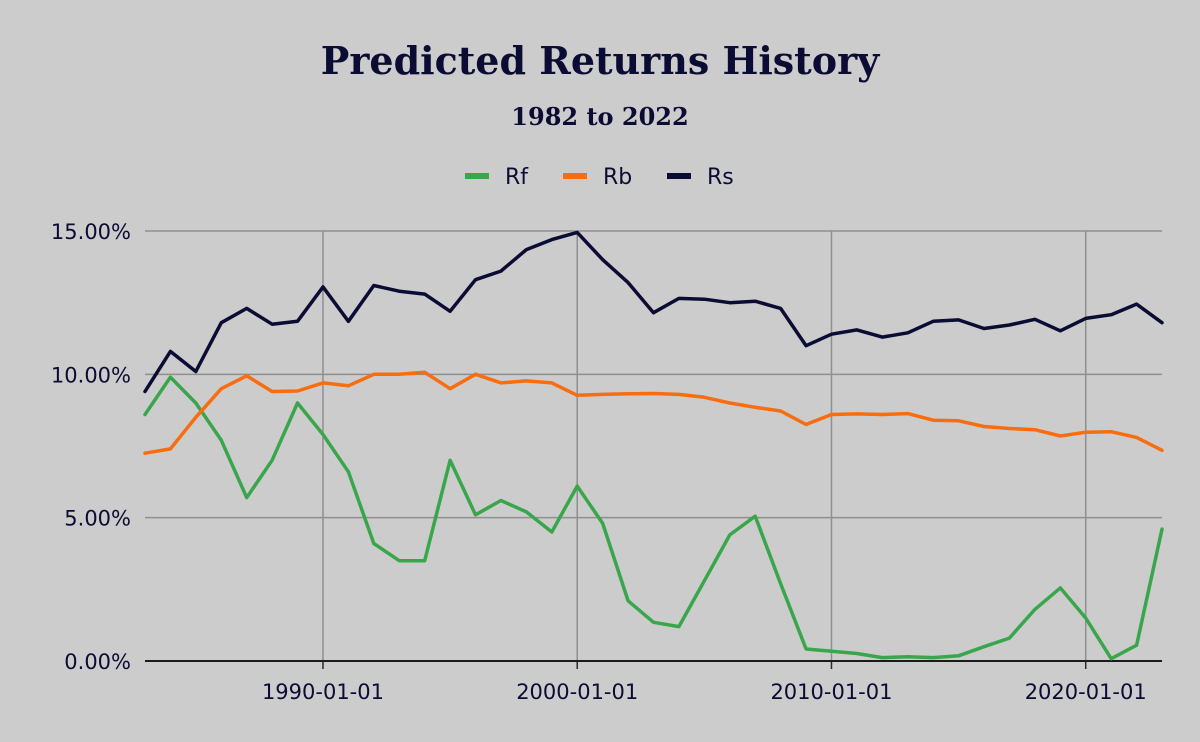  Describe the element at coordinates (599, 116) in the screenshot. I see `chart-subtitle: 1982 to 2022` at that location.